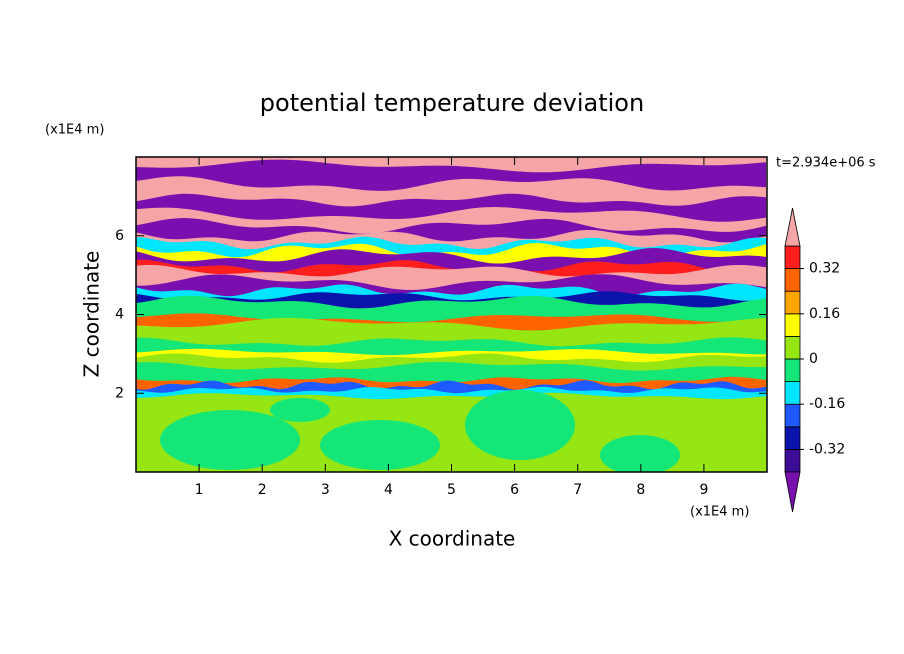  Describe the element at coordinates (703, 490) in the screenshot. I see `x-tick-label: 9` at that location.